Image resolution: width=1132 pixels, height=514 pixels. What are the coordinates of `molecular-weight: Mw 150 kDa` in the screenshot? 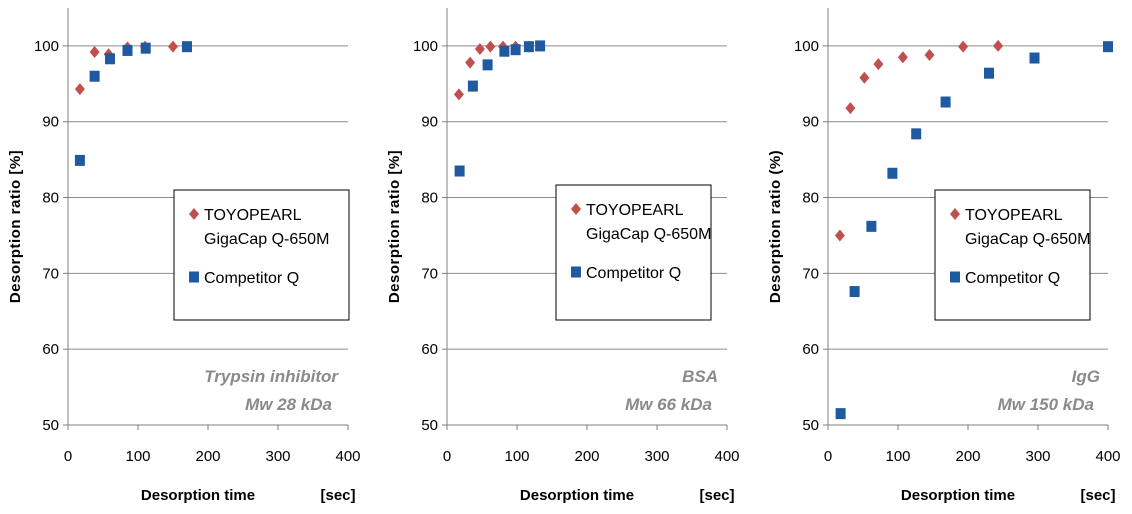 It's located at (1046, 404).